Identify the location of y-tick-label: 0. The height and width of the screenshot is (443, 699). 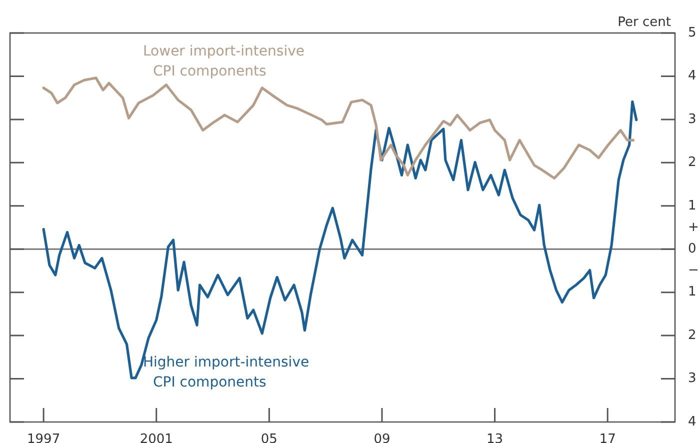
(692, 248).